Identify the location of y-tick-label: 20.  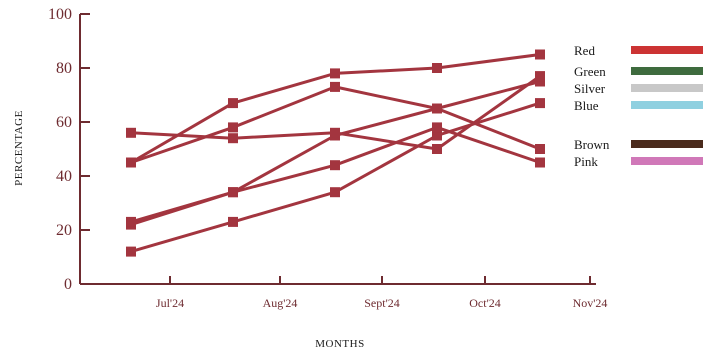
(64, 230).